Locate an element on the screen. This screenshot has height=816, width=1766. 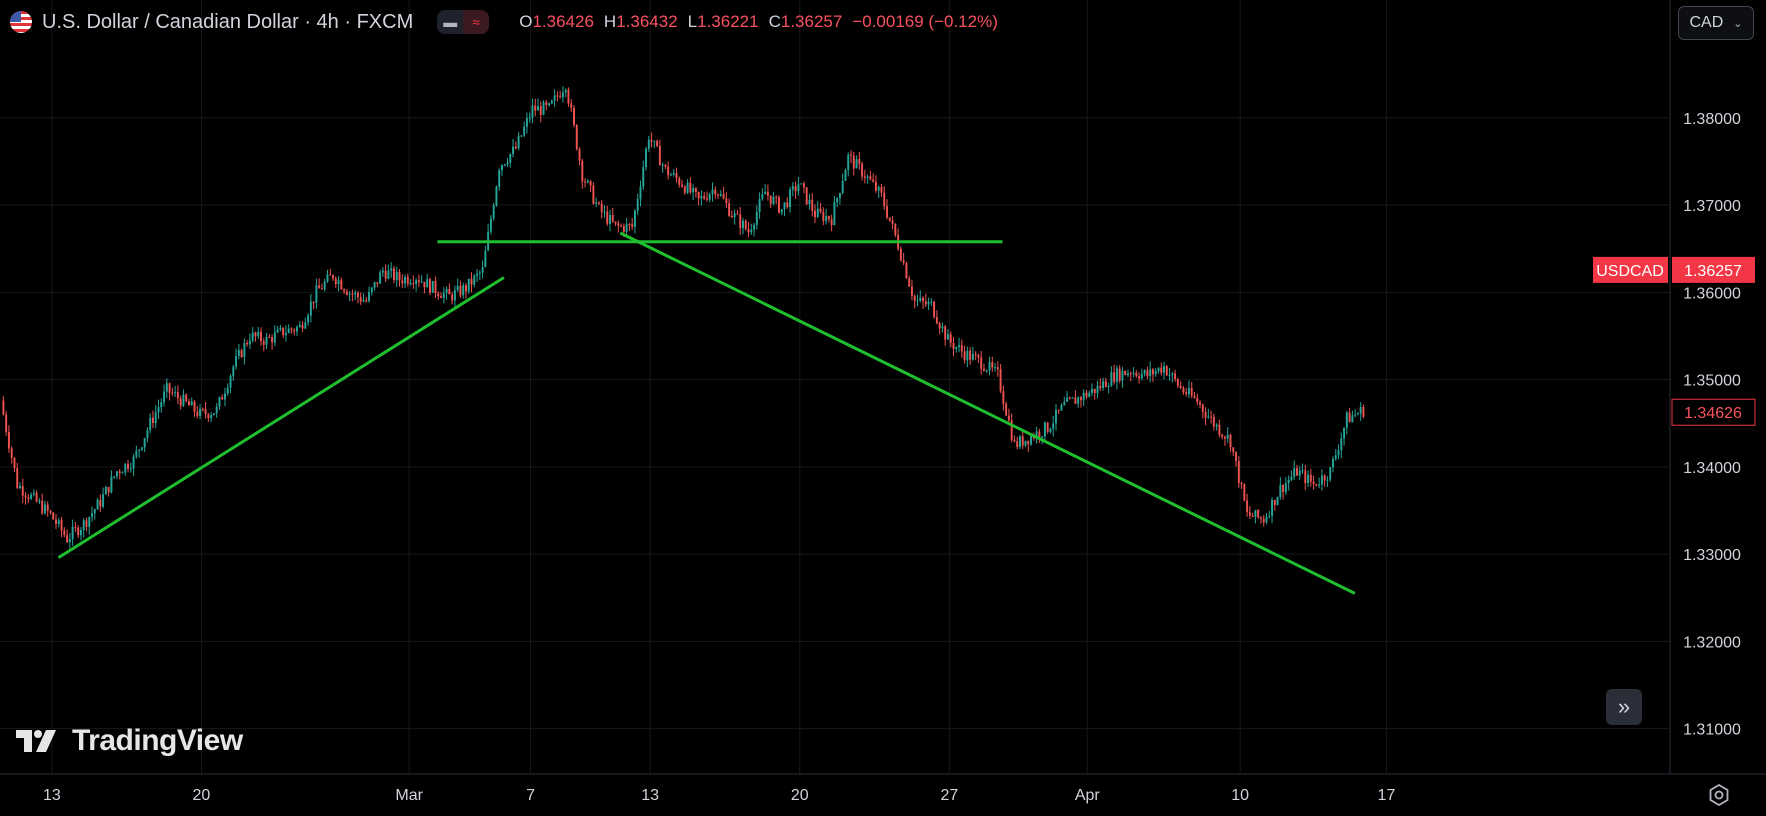
double-chevron-right-icon: » is located at coordinates (1624, 706).